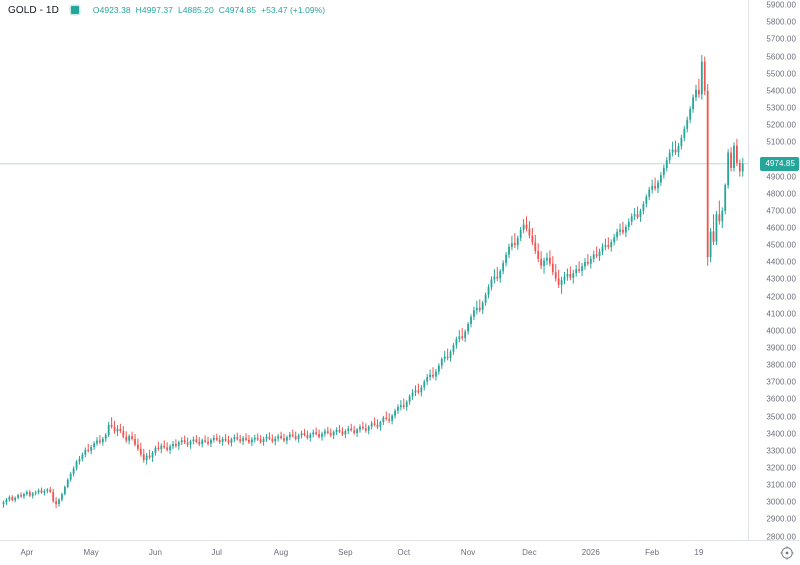 The height and width of the screenshot is (565, 800). I want to click on time-tick: 2026, so click(590, 552).